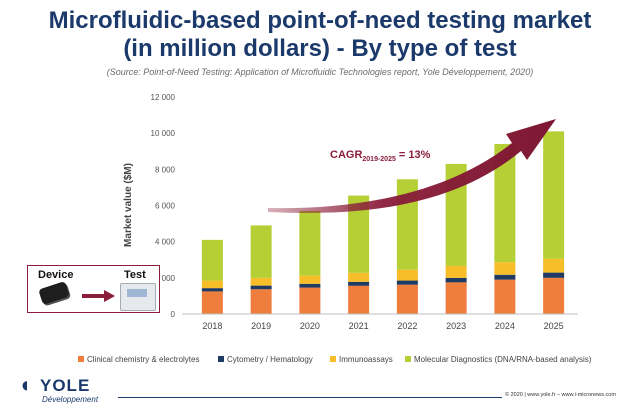 The width and height of the screenshot is (640, 413). Describe the element at coordinates (165, 242) in the screenshot. I see `y-tick-label: 4 000` at that location.